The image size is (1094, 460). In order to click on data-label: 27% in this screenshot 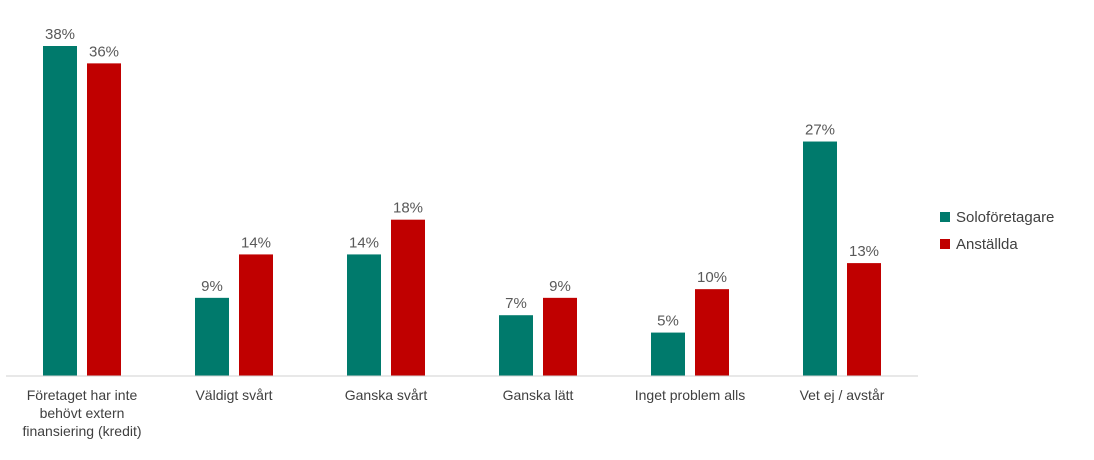, I will do `click(820, 130)`.